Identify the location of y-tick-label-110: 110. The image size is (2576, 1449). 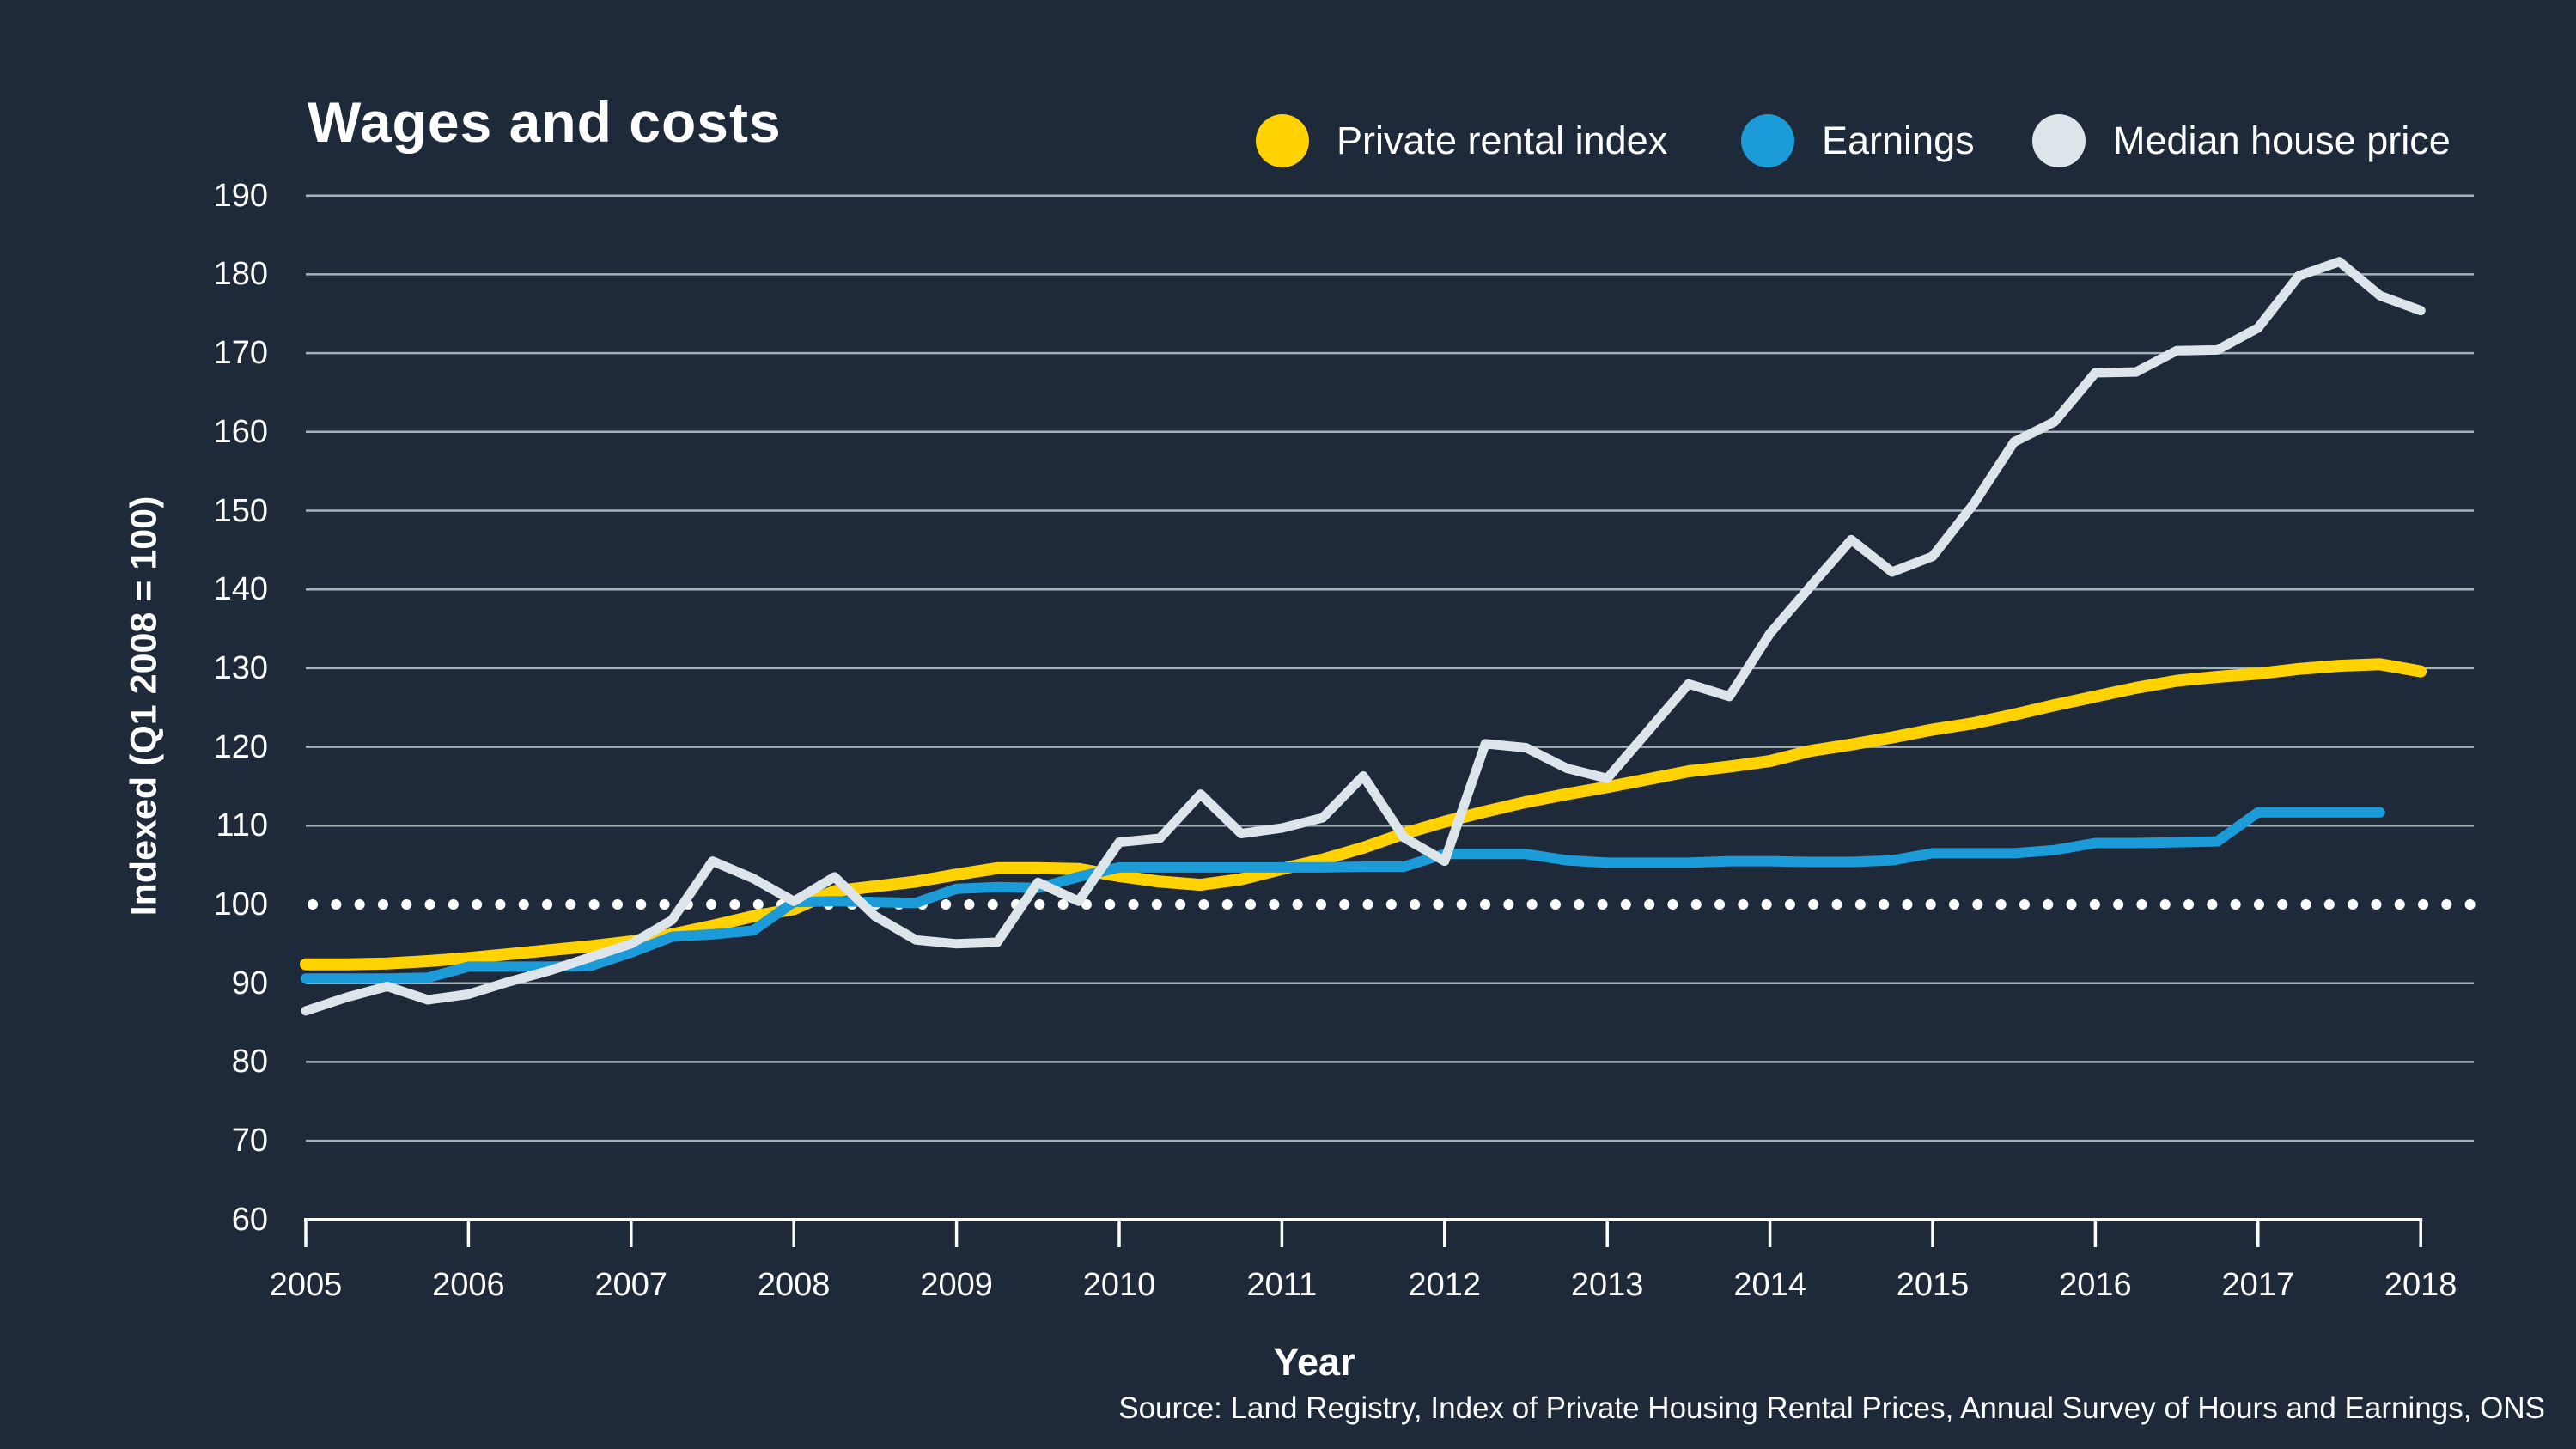
(242, 825).